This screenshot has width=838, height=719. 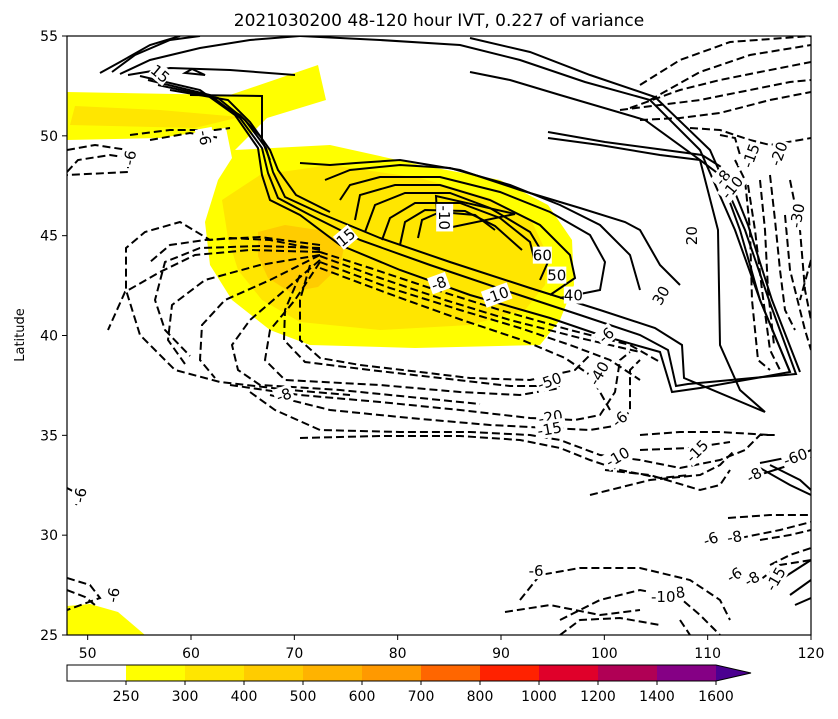 What do you see at coordinates (294, 654) in the screenshot?
I see `x-tick-label: 70` at bounding box center [294, 654].